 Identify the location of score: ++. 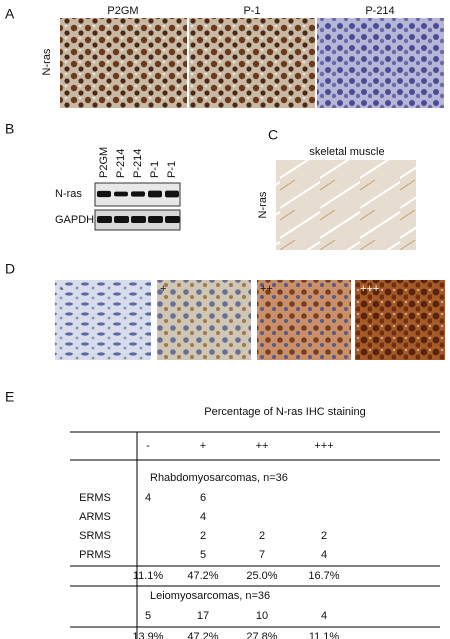
(266, 289).